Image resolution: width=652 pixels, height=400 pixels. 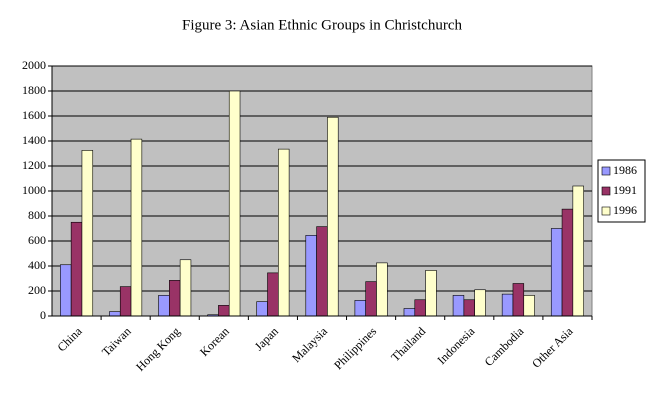 What do you see at coordinates (116, 341) in the screenshot?
I see `x-tick-label: Taiwan` at bounding box center [116, 341].